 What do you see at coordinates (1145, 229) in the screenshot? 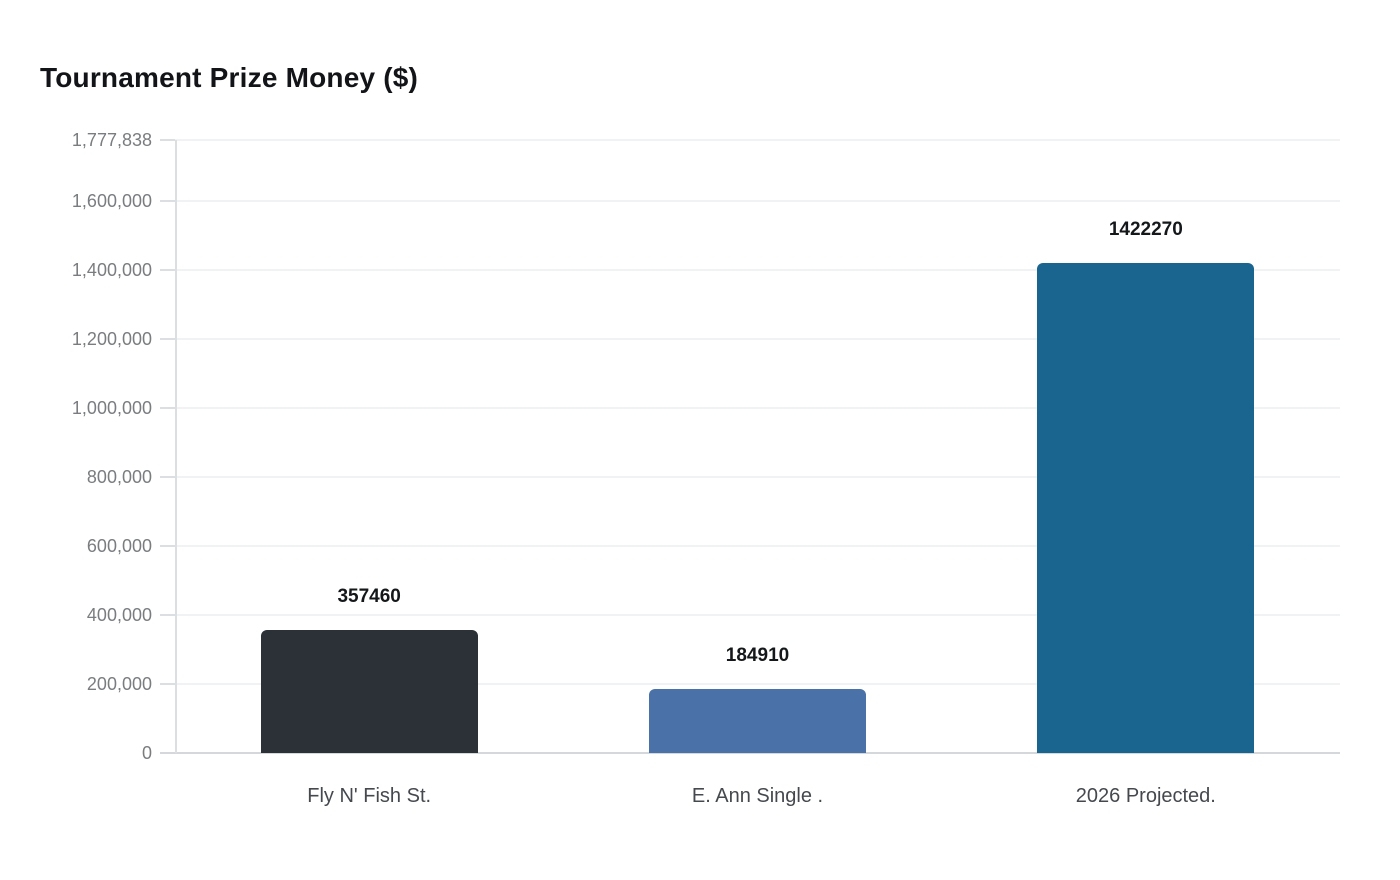
I see `bar-value-label: 1422270` at bounding box center [1145, 229].